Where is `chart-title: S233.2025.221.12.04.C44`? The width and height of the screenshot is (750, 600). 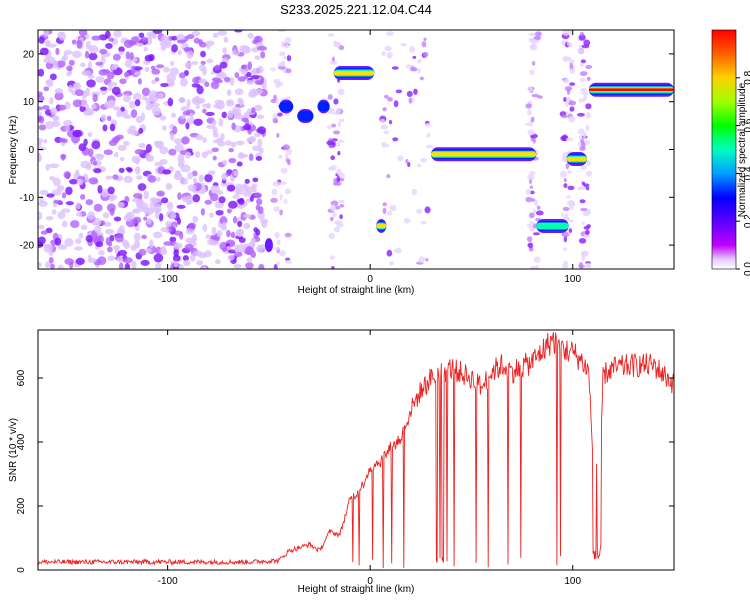
chart-title: S233.2025.221.12.04.C44 is located at coordinates (356, 9).